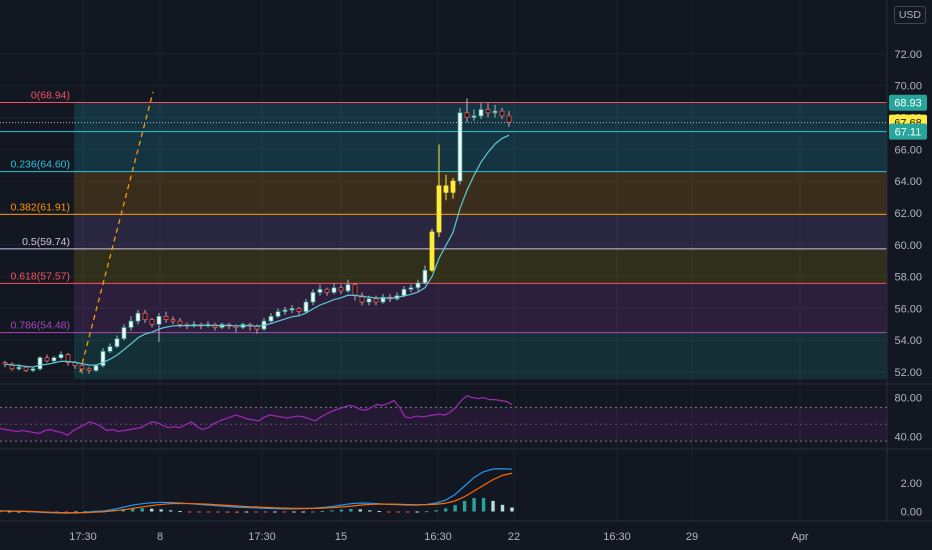  Describe the element at coordinates (617, 537) in the screenshot. I see `time-axis-tick: 16:30` at that location.